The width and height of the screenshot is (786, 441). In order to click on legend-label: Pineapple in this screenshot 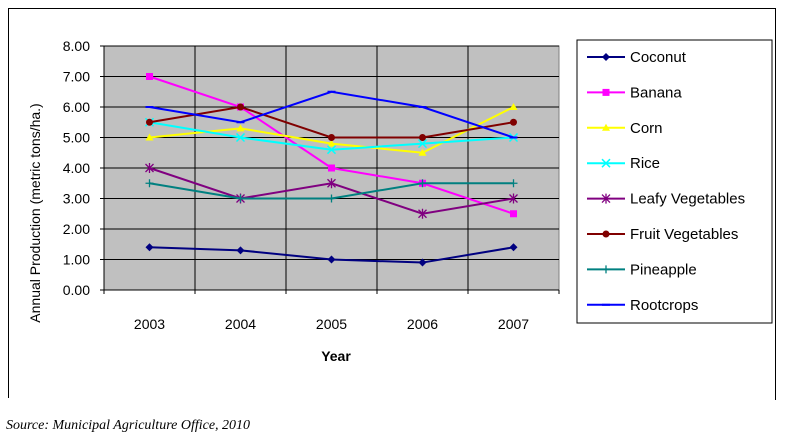, I will do `click(663, 269)`.